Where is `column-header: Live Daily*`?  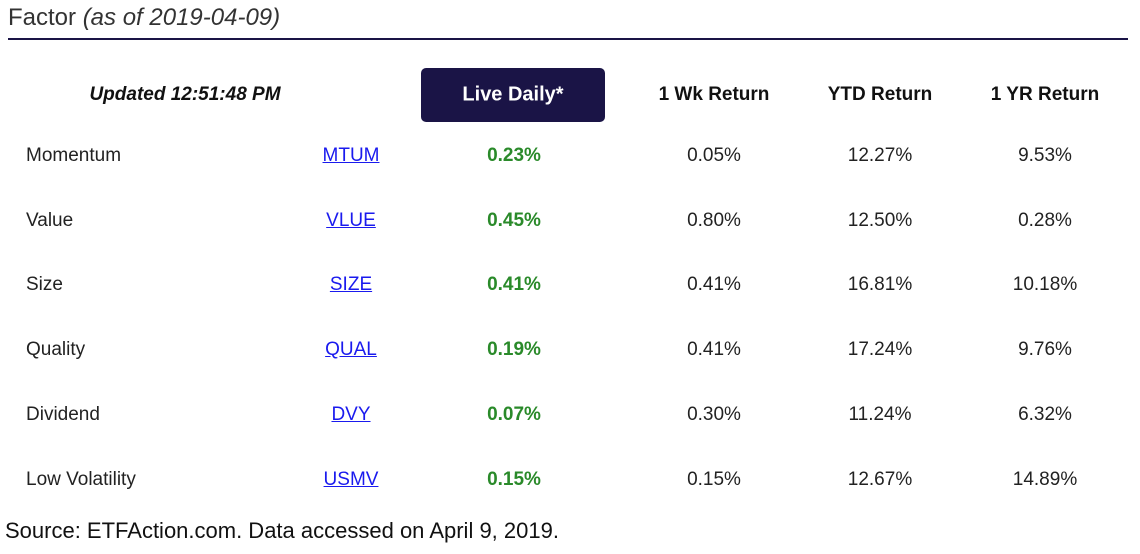
column-header: Live Daily* is located at coordinates (513, 94).